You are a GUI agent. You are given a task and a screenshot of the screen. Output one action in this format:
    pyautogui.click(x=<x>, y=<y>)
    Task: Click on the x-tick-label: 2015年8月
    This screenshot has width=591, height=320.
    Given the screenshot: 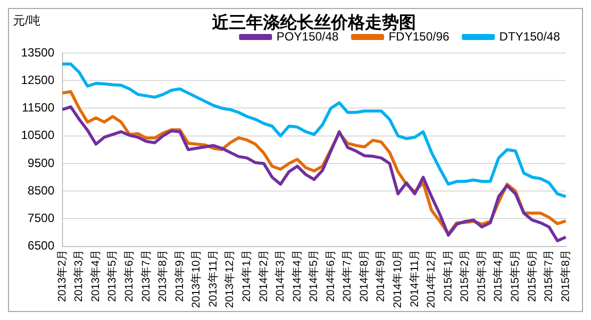 What is the action you would take?
    pyautogui.click(x=566, y=275)
    